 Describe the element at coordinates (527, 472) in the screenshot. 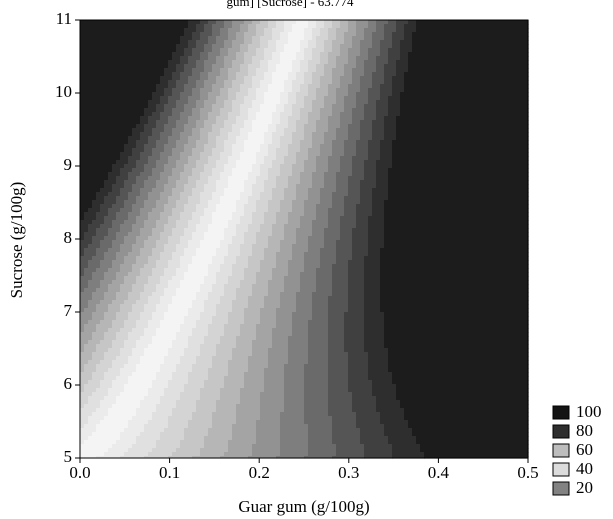

I see `x-tick-label: 0.5` at that location.